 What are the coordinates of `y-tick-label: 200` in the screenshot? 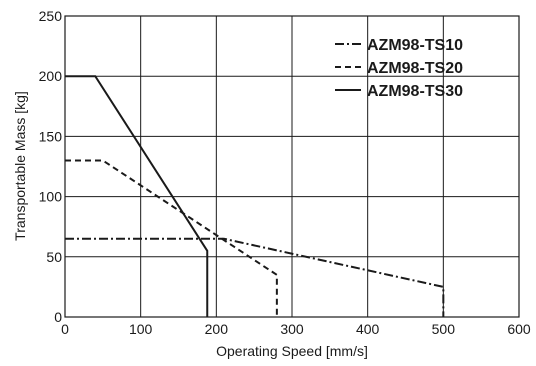 It's located at (51, 76).